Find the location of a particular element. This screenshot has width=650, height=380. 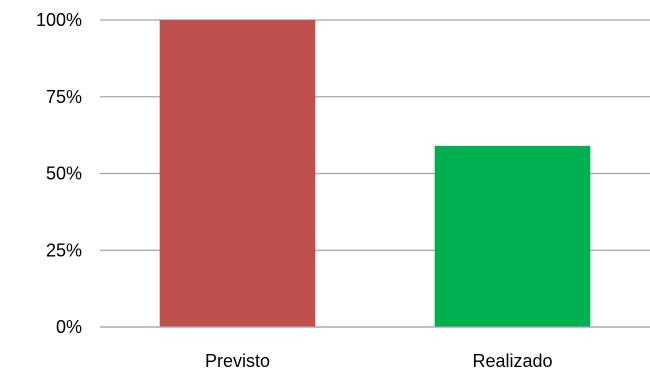

bar-realizado is located at coordinates (512, 236).